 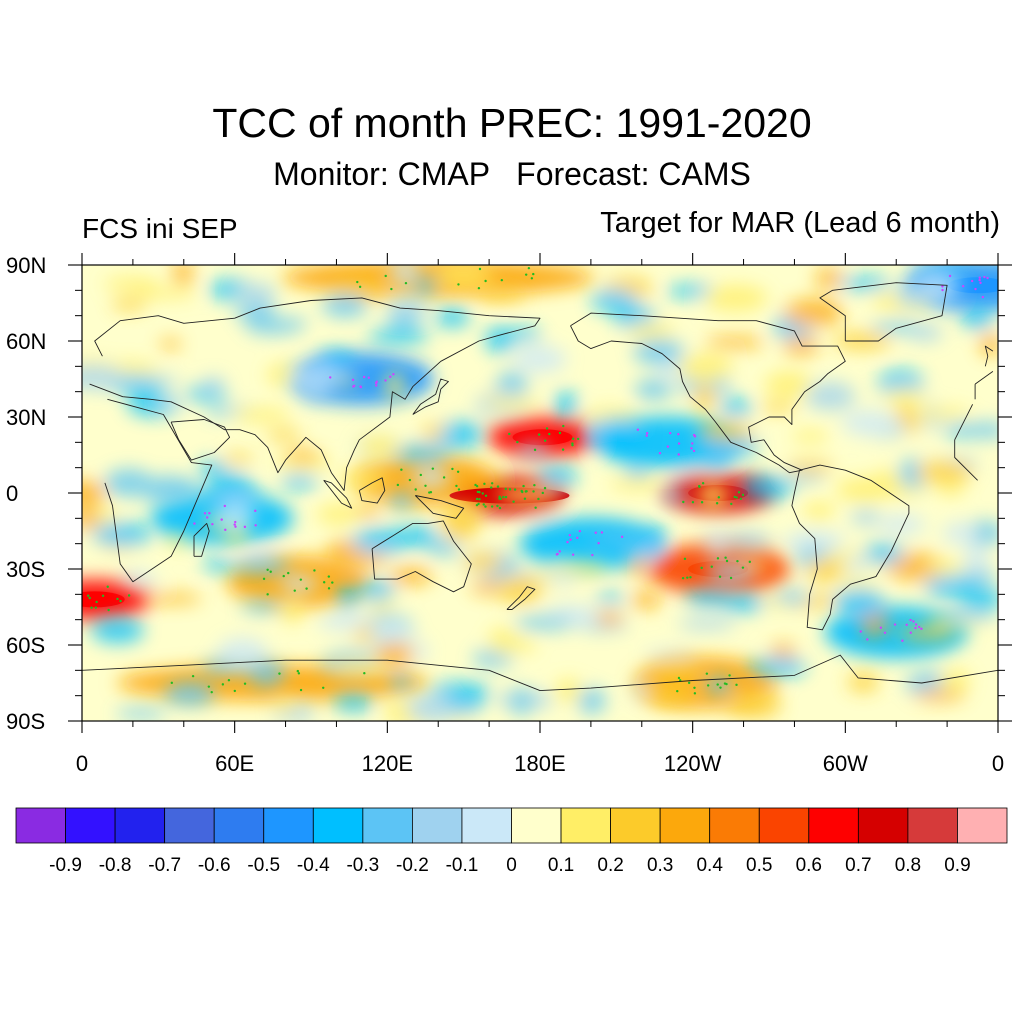 I want to click on coastline-newguinea, so click(x=439, y=507).